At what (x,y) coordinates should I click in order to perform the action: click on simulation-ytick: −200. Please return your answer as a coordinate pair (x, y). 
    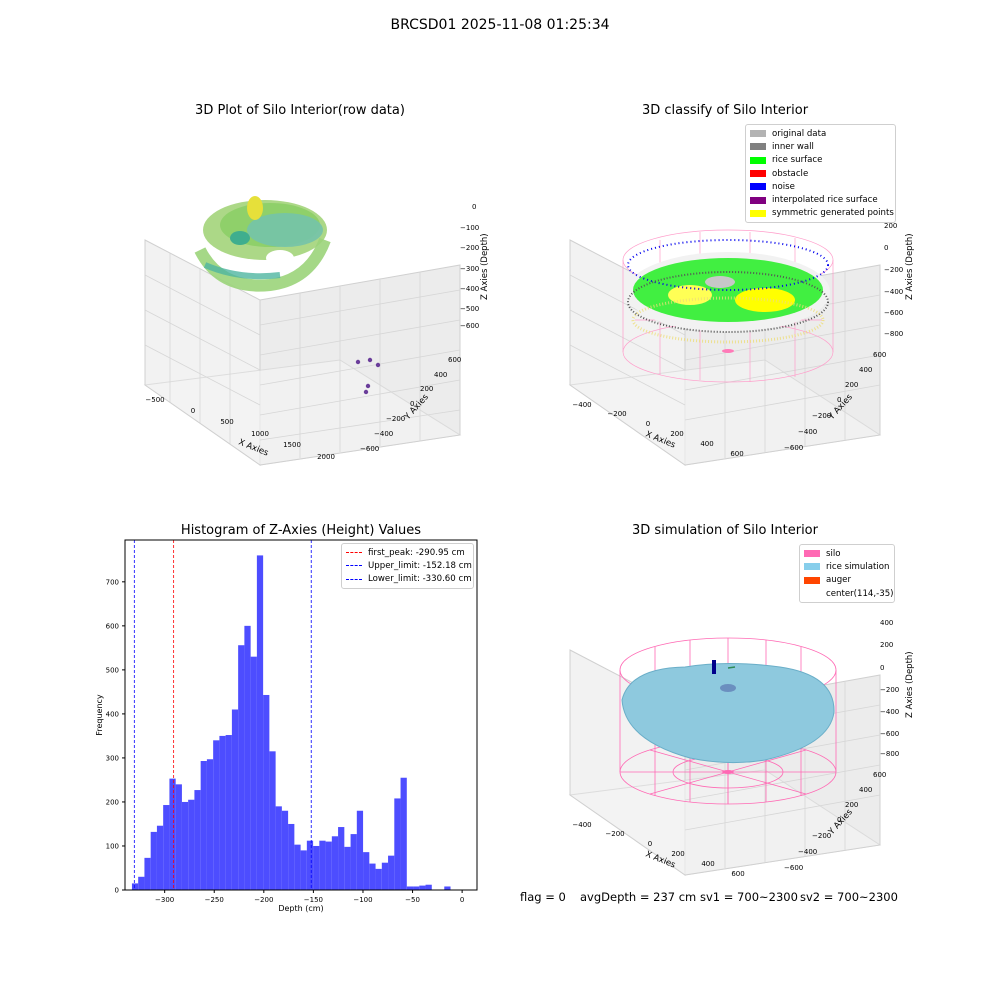
    Looking at the image, I should click on (821, 836).